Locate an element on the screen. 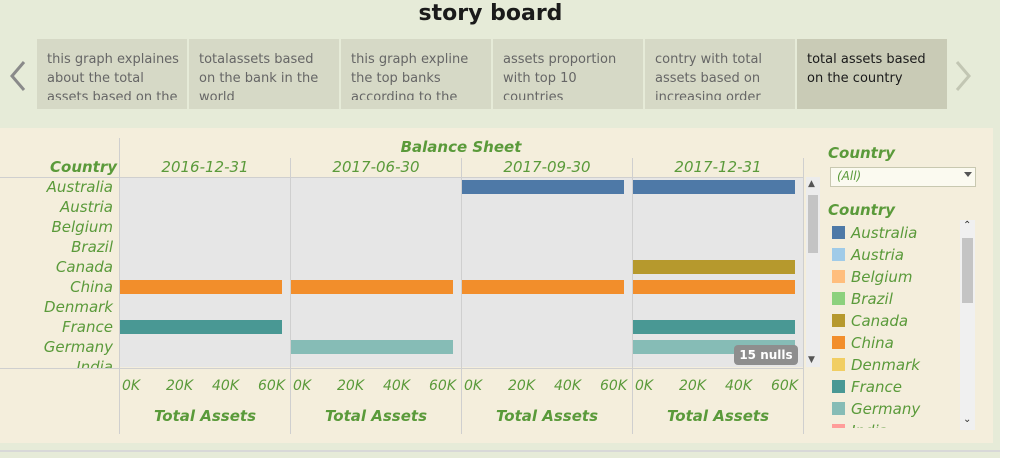  chevron-right-icon is located at coordinates (963, 76).